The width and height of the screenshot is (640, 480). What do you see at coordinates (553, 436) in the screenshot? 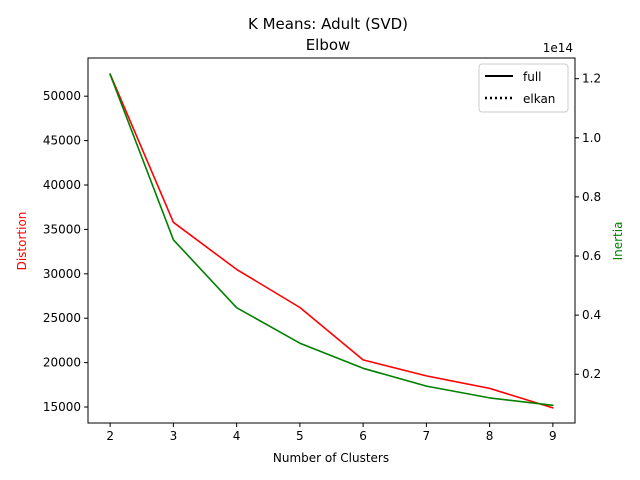
I see `x-tick-label: 9` at bounding box center [553, 436].